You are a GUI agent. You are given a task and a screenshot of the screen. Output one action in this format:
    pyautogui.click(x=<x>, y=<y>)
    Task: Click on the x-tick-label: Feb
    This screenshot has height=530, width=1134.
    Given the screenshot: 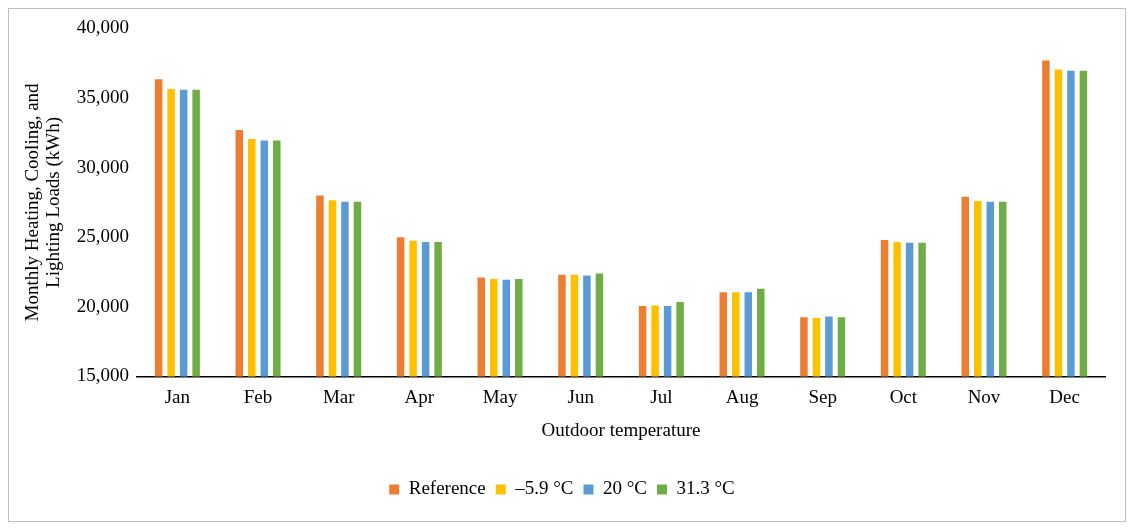 What is the action you would take?
    pyautogui.click(x=258, y=396)
    